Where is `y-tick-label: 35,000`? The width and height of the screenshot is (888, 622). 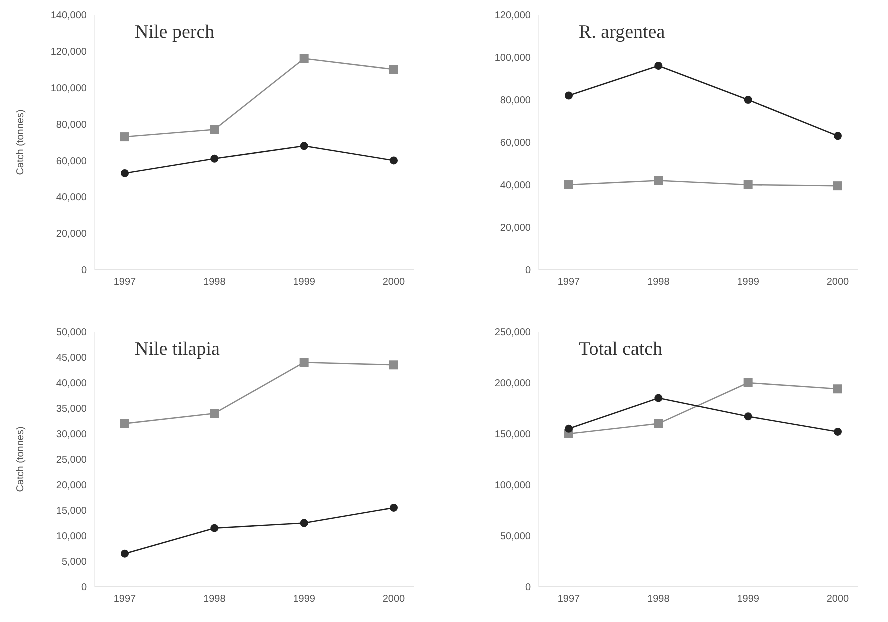
y-tick-label: 35,000 is located at coordinates (72, 410).